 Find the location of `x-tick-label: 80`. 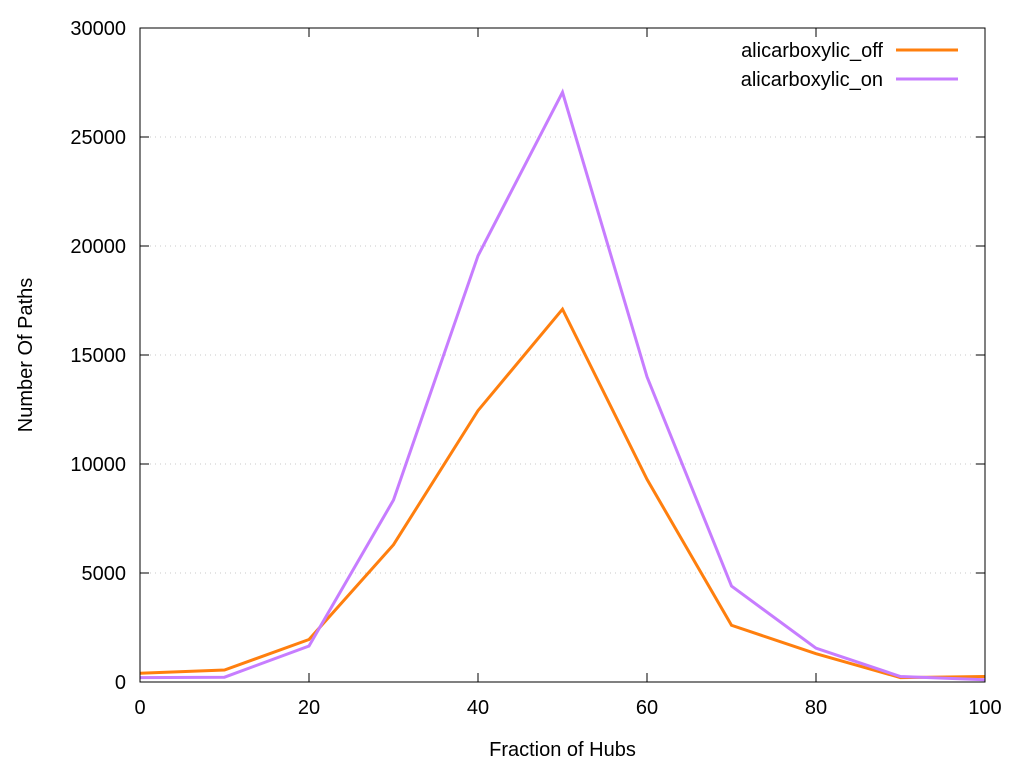

x-tick-label: 80 is located at coordinates (816, 708).